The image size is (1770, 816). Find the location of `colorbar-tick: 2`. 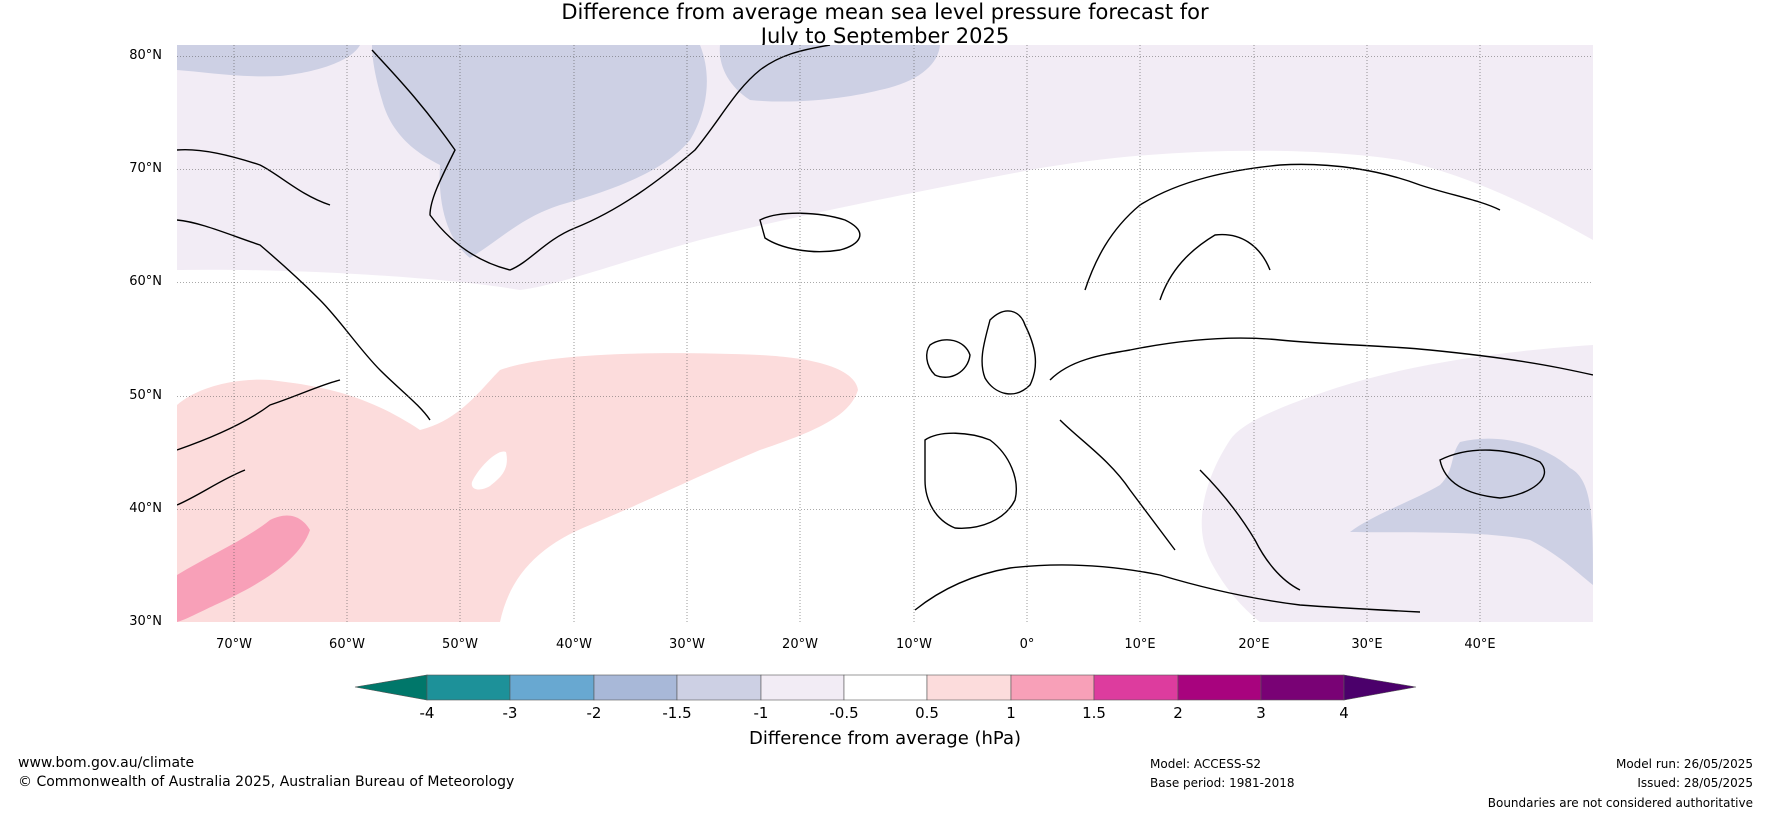

colorbar-tick: 2 is located at coordinates (1178, 713).